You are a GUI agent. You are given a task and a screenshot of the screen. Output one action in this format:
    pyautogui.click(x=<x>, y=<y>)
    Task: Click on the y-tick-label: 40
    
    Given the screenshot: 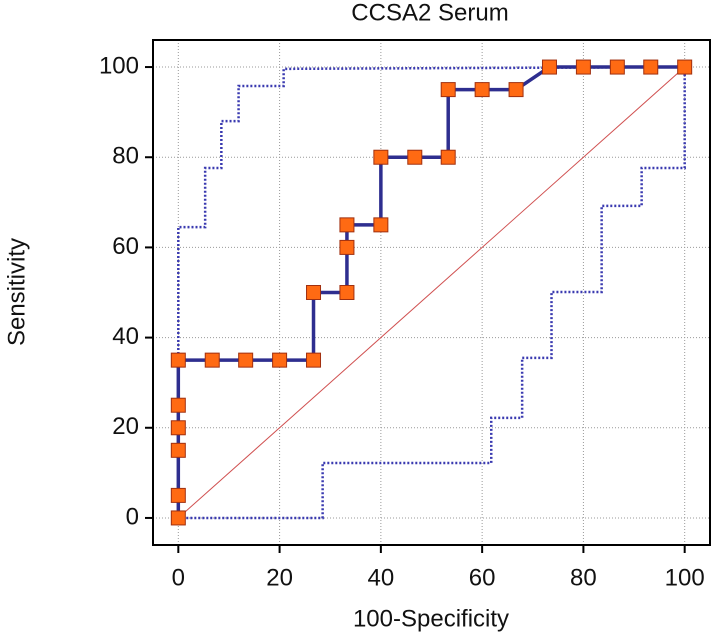 What is the action you would take?
    pyautogui.click(x=125, y=336)
    